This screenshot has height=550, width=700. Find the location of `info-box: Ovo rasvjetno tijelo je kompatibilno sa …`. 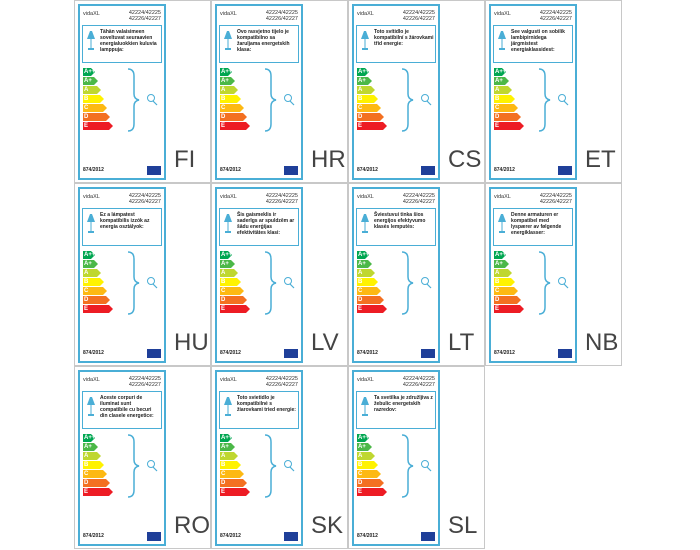

info-box: Ovo rasvjetno tijelo je kompatibilno sa … is located at coordinates (259, 44).